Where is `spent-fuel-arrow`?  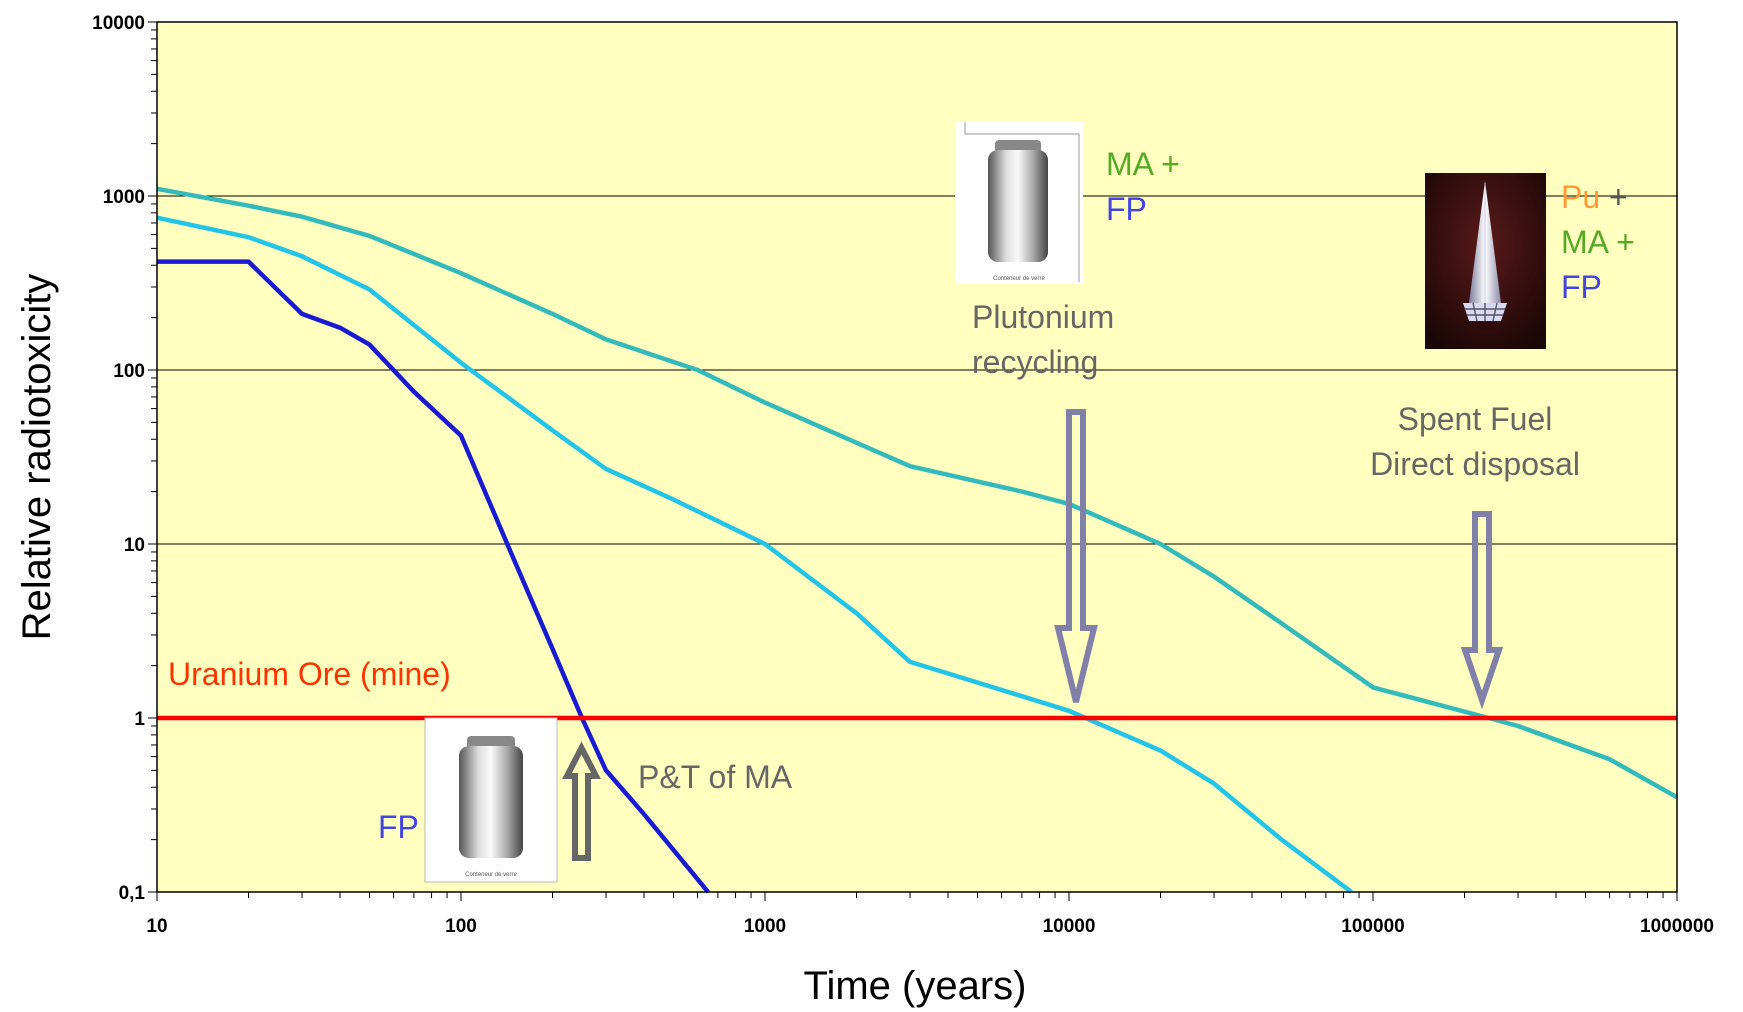 spent-fuel-arrow is located at coordinates (1482, 610).